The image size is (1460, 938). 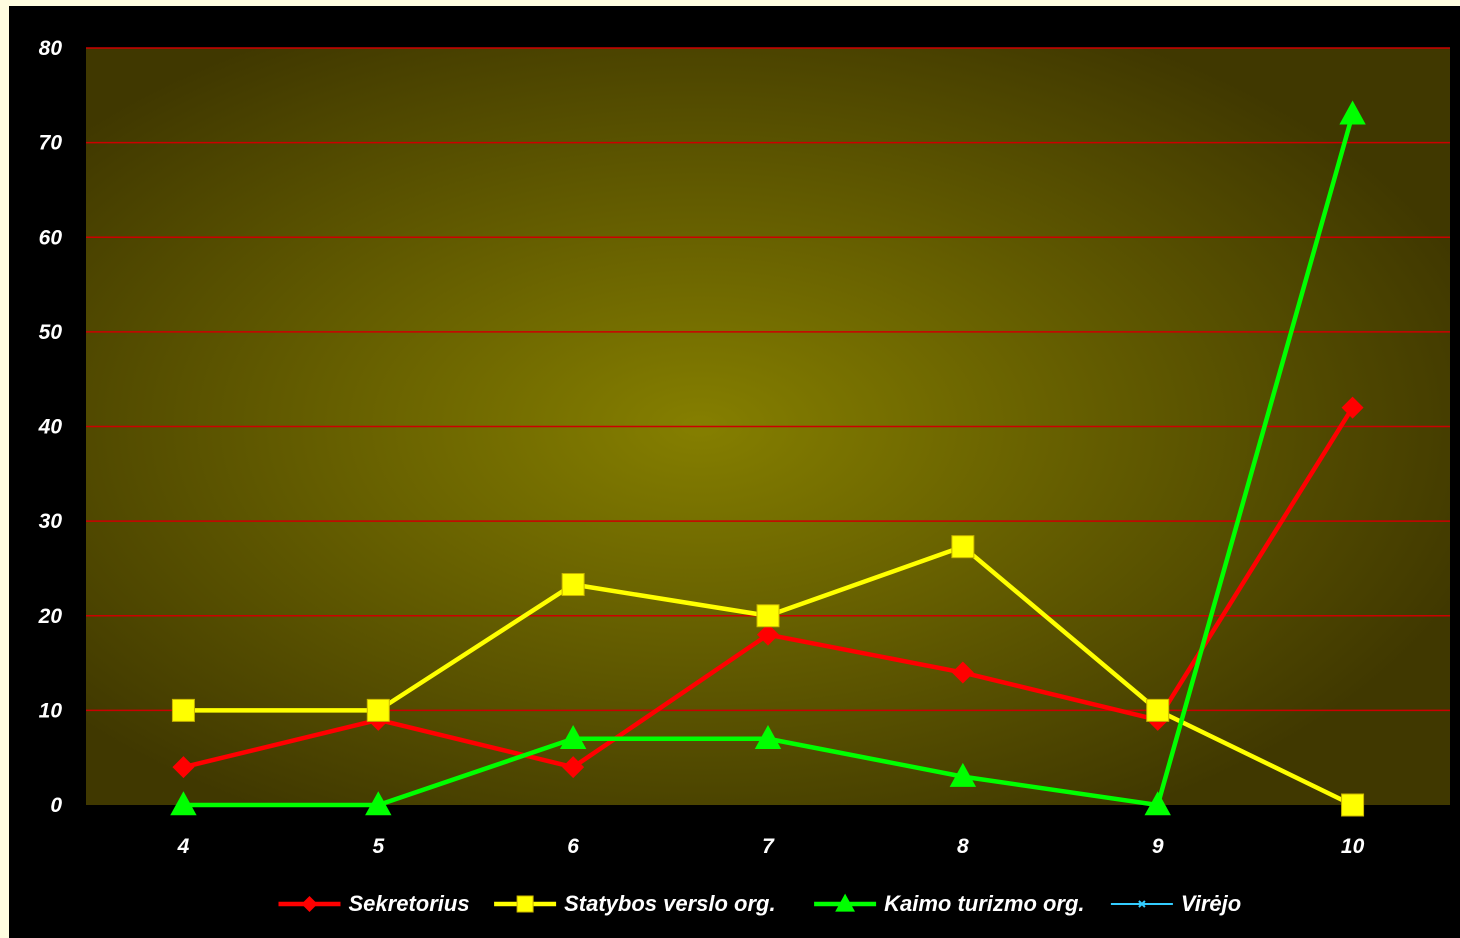 I want to click on legend-label: Sekretorius, so click(x=409, y=903).